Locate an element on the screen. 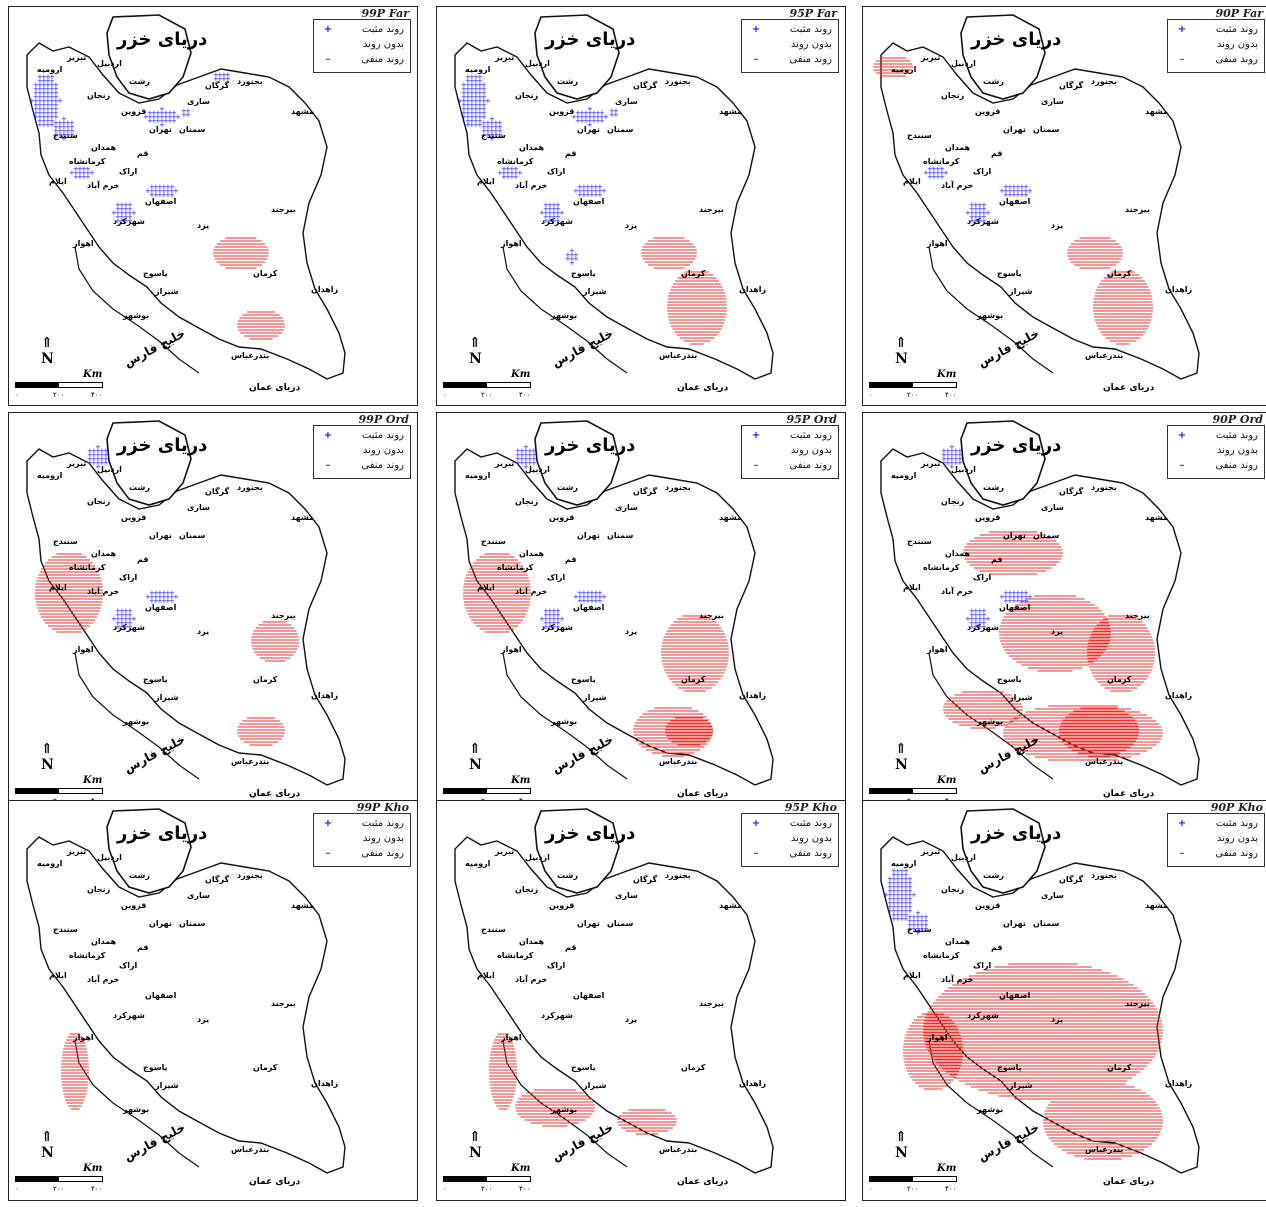 This screenshot has width=1266, height=1207. city-label: شهرکرد is located at coordinates (983, 627).